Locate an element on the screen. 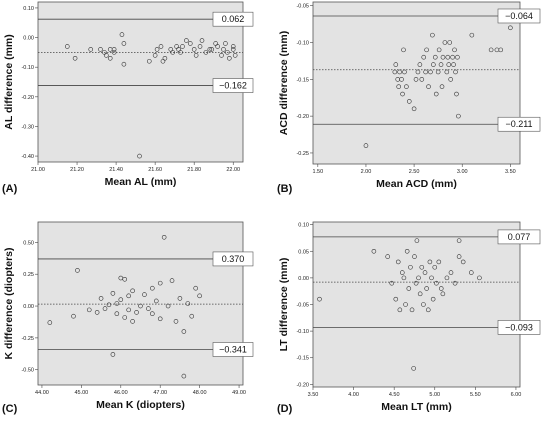 The width and height of the screenshot is (550, 427). x-tick-label: 2.00 is located at coordinates (366, 172).